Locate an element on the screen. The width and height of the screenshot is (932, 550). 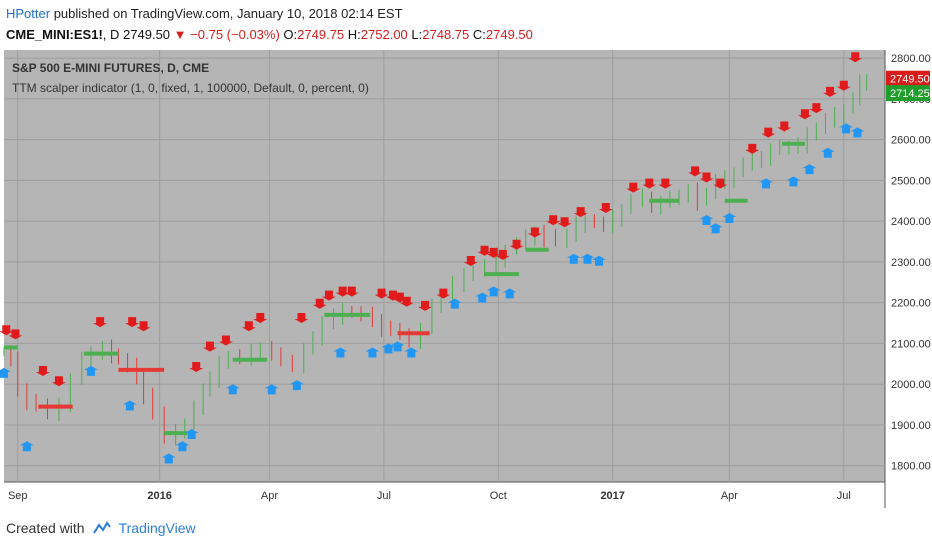
high-label: H: is located at coordinates (354, 34).